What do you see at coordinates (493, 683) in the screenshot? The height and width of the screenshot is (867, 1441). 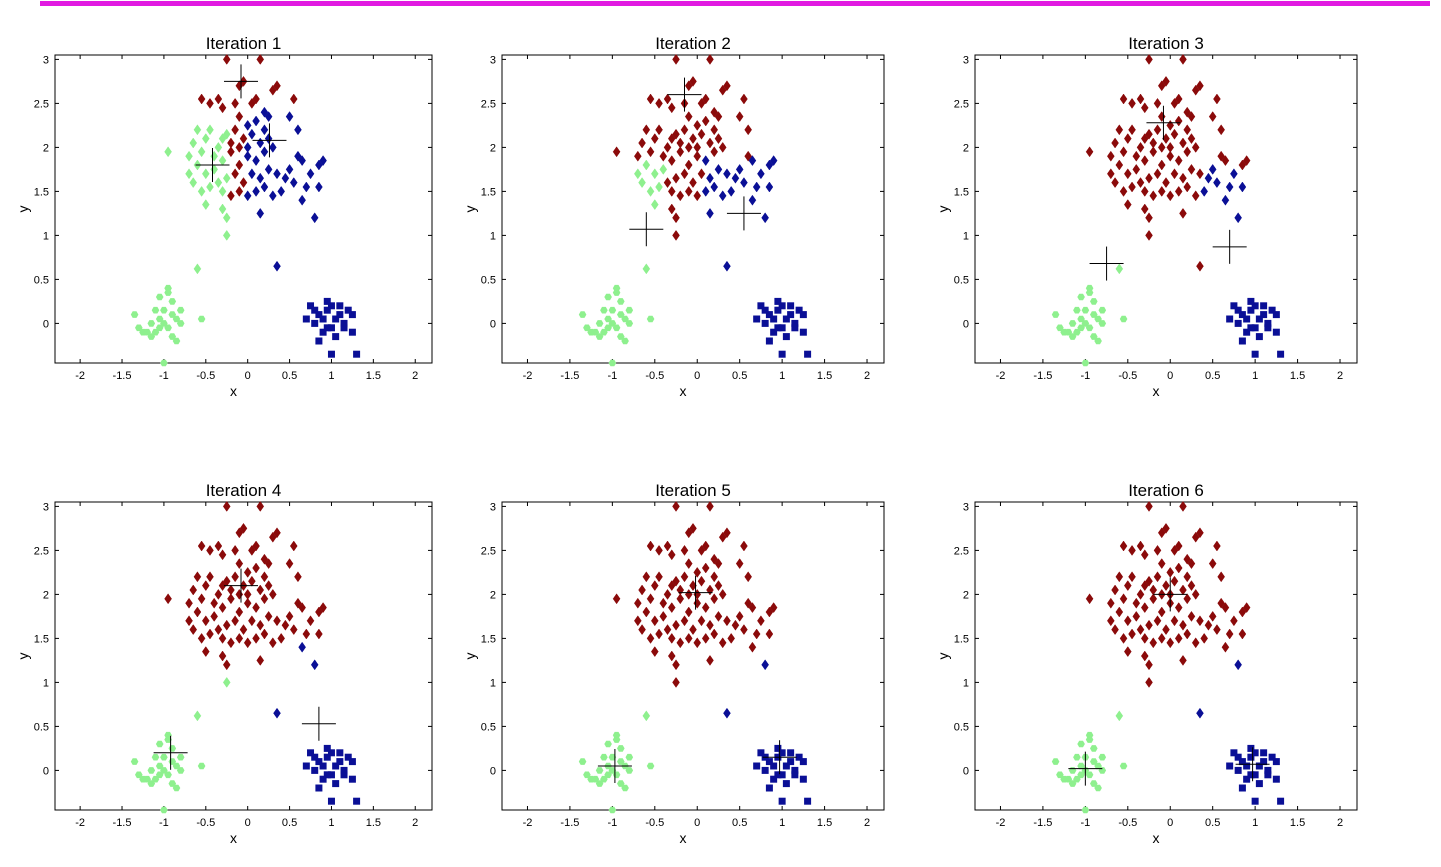 I see `y-tick-label: 1` at bounding box center [493, 683].